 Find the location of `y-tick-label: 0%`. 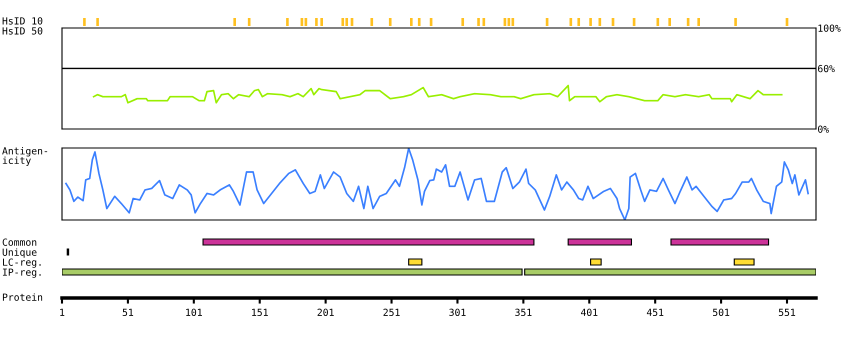

y-tick-label: 0% is located at coordinates (823, 129).